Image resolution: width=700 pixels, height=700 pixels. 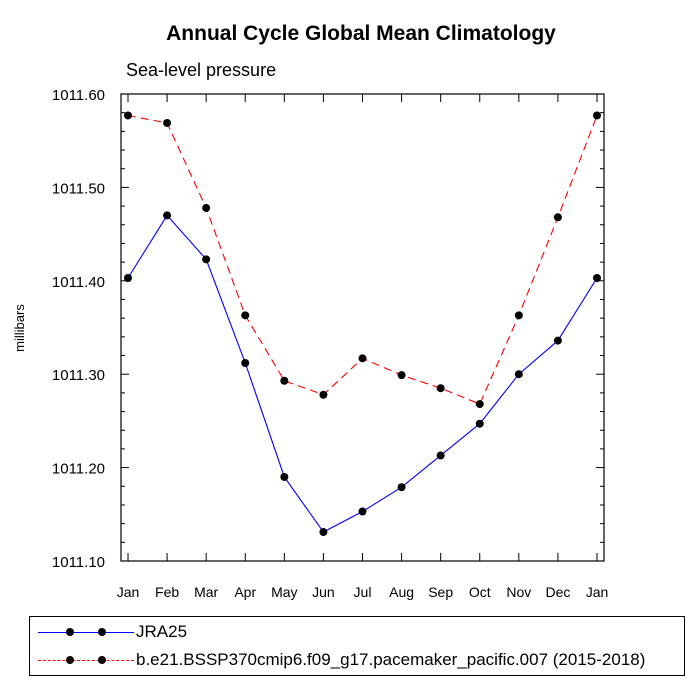 I want to click on x-tick-label: Feb, so click(x=167, y=592).